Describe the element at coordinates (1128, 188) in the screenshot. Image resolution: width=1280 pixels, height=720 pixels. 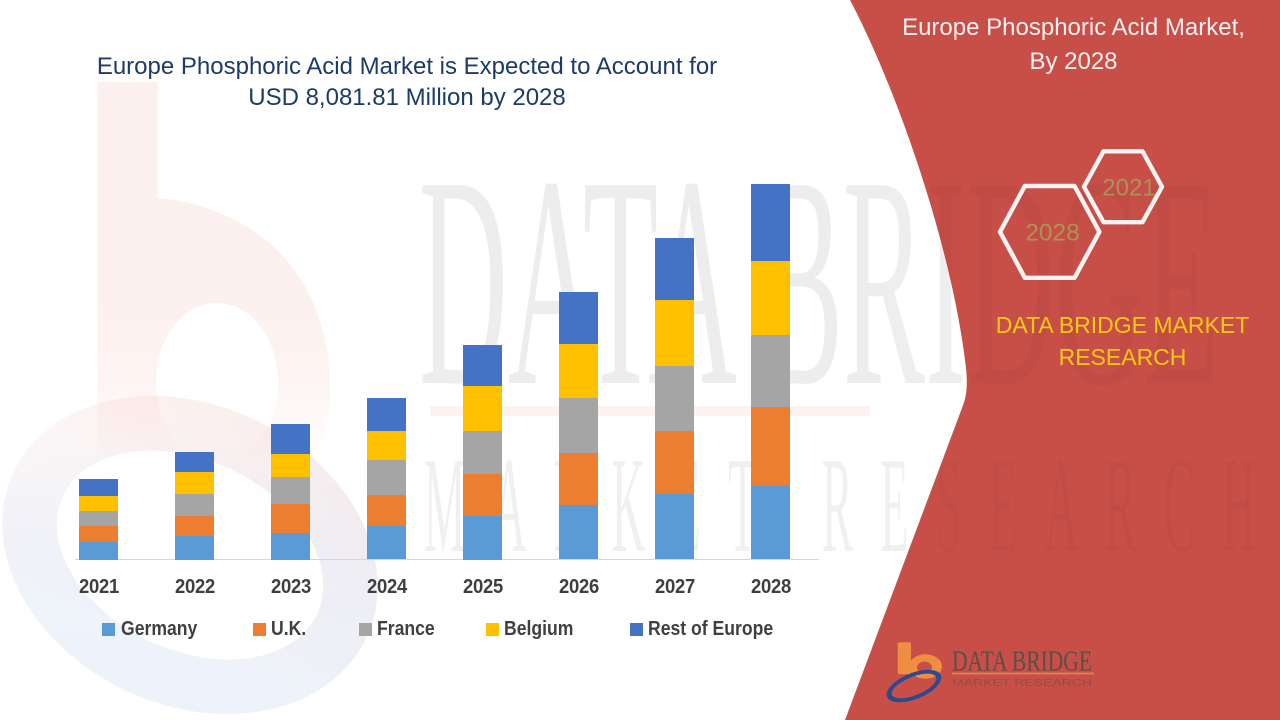
I see `svg-text: 2021` at that location.